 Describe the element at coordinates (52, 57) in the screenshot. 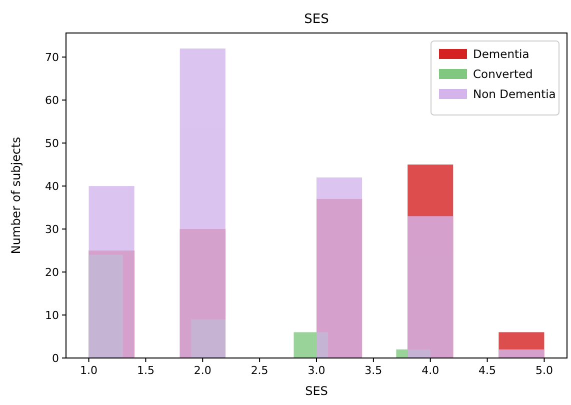

I see `y-tick-label: 70` at that location.